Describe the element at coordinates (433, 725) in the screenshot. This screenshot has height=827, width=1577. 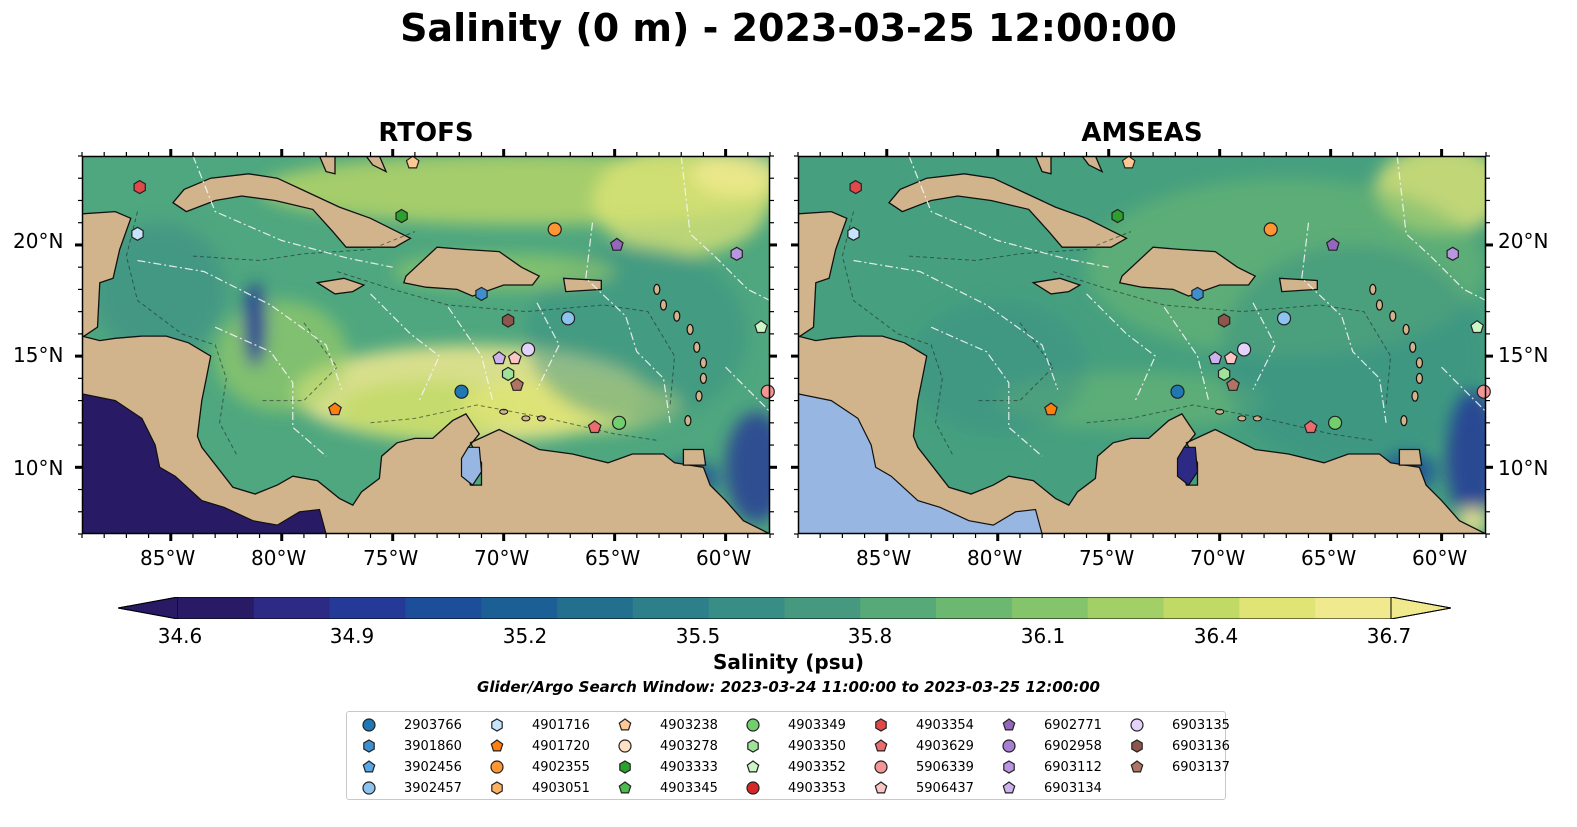
I see `legend-label: 2903766` at that location.